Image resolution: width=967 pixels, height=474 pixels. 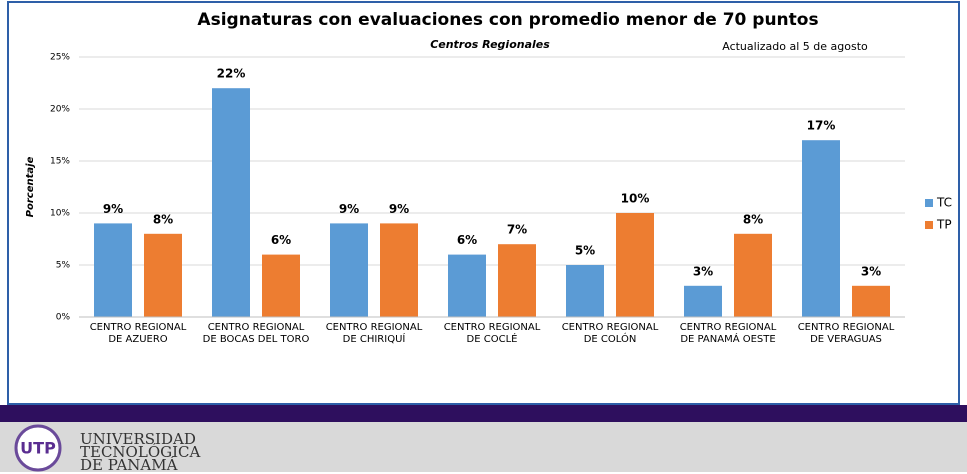 What do you see at coordinates (795, 46) in the screenshot?
I see `annotation: Actualizado al 5 de agosto` at bounding box center [795, 46].